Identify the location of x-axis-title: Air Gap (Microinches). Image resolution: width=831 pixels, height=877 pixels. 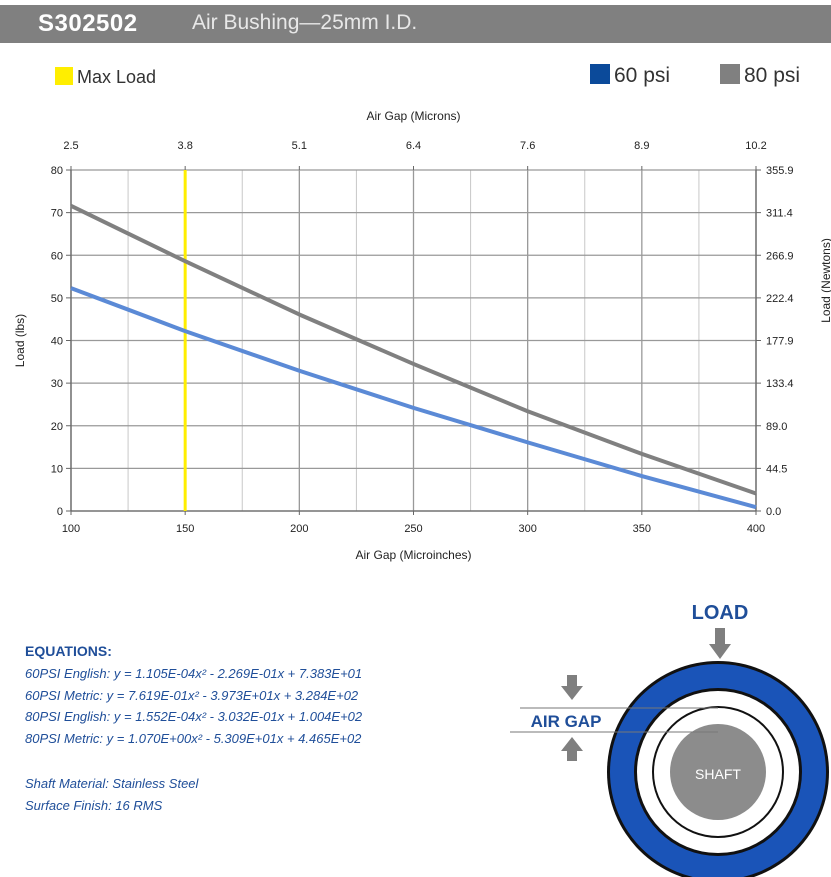
(413, 555).